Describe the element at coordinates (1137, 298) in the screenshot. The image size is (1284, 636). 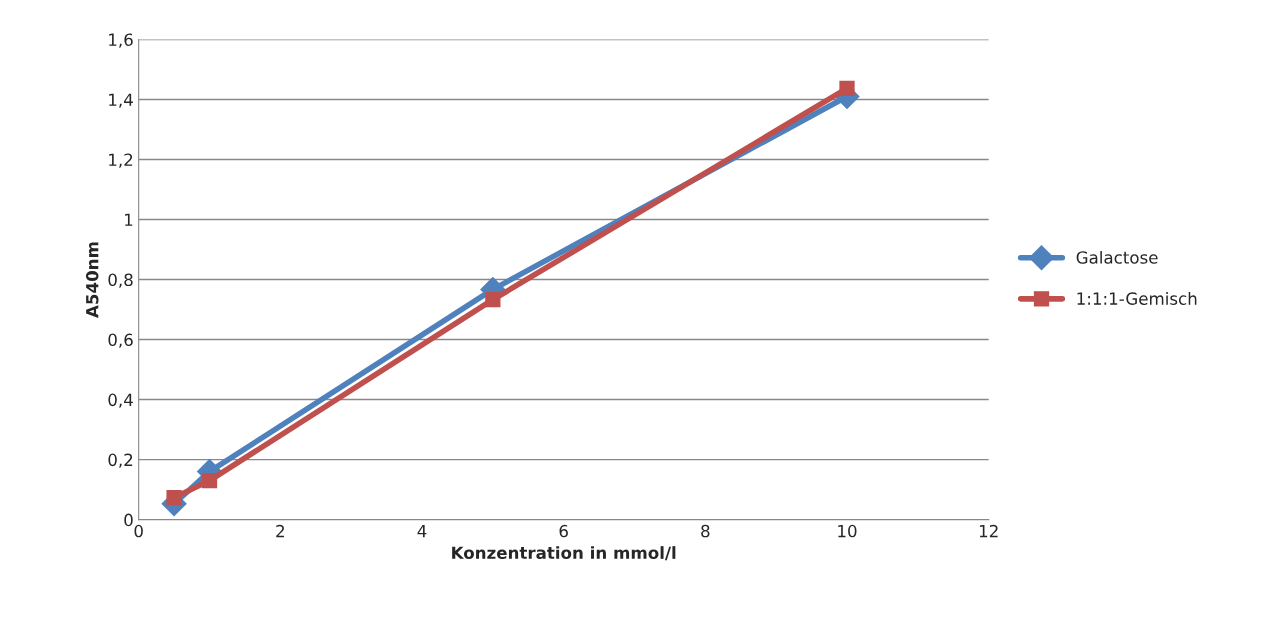
I see `legend-label: 1:1:1-Gemisch` at that location.